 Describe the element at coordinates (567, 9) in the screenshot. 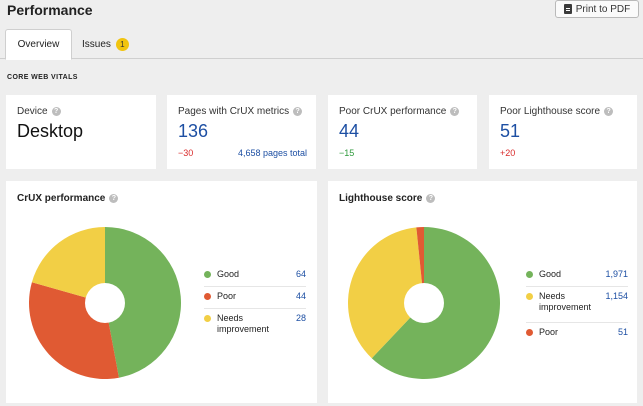

I see `file-pdf-icon` at that location.